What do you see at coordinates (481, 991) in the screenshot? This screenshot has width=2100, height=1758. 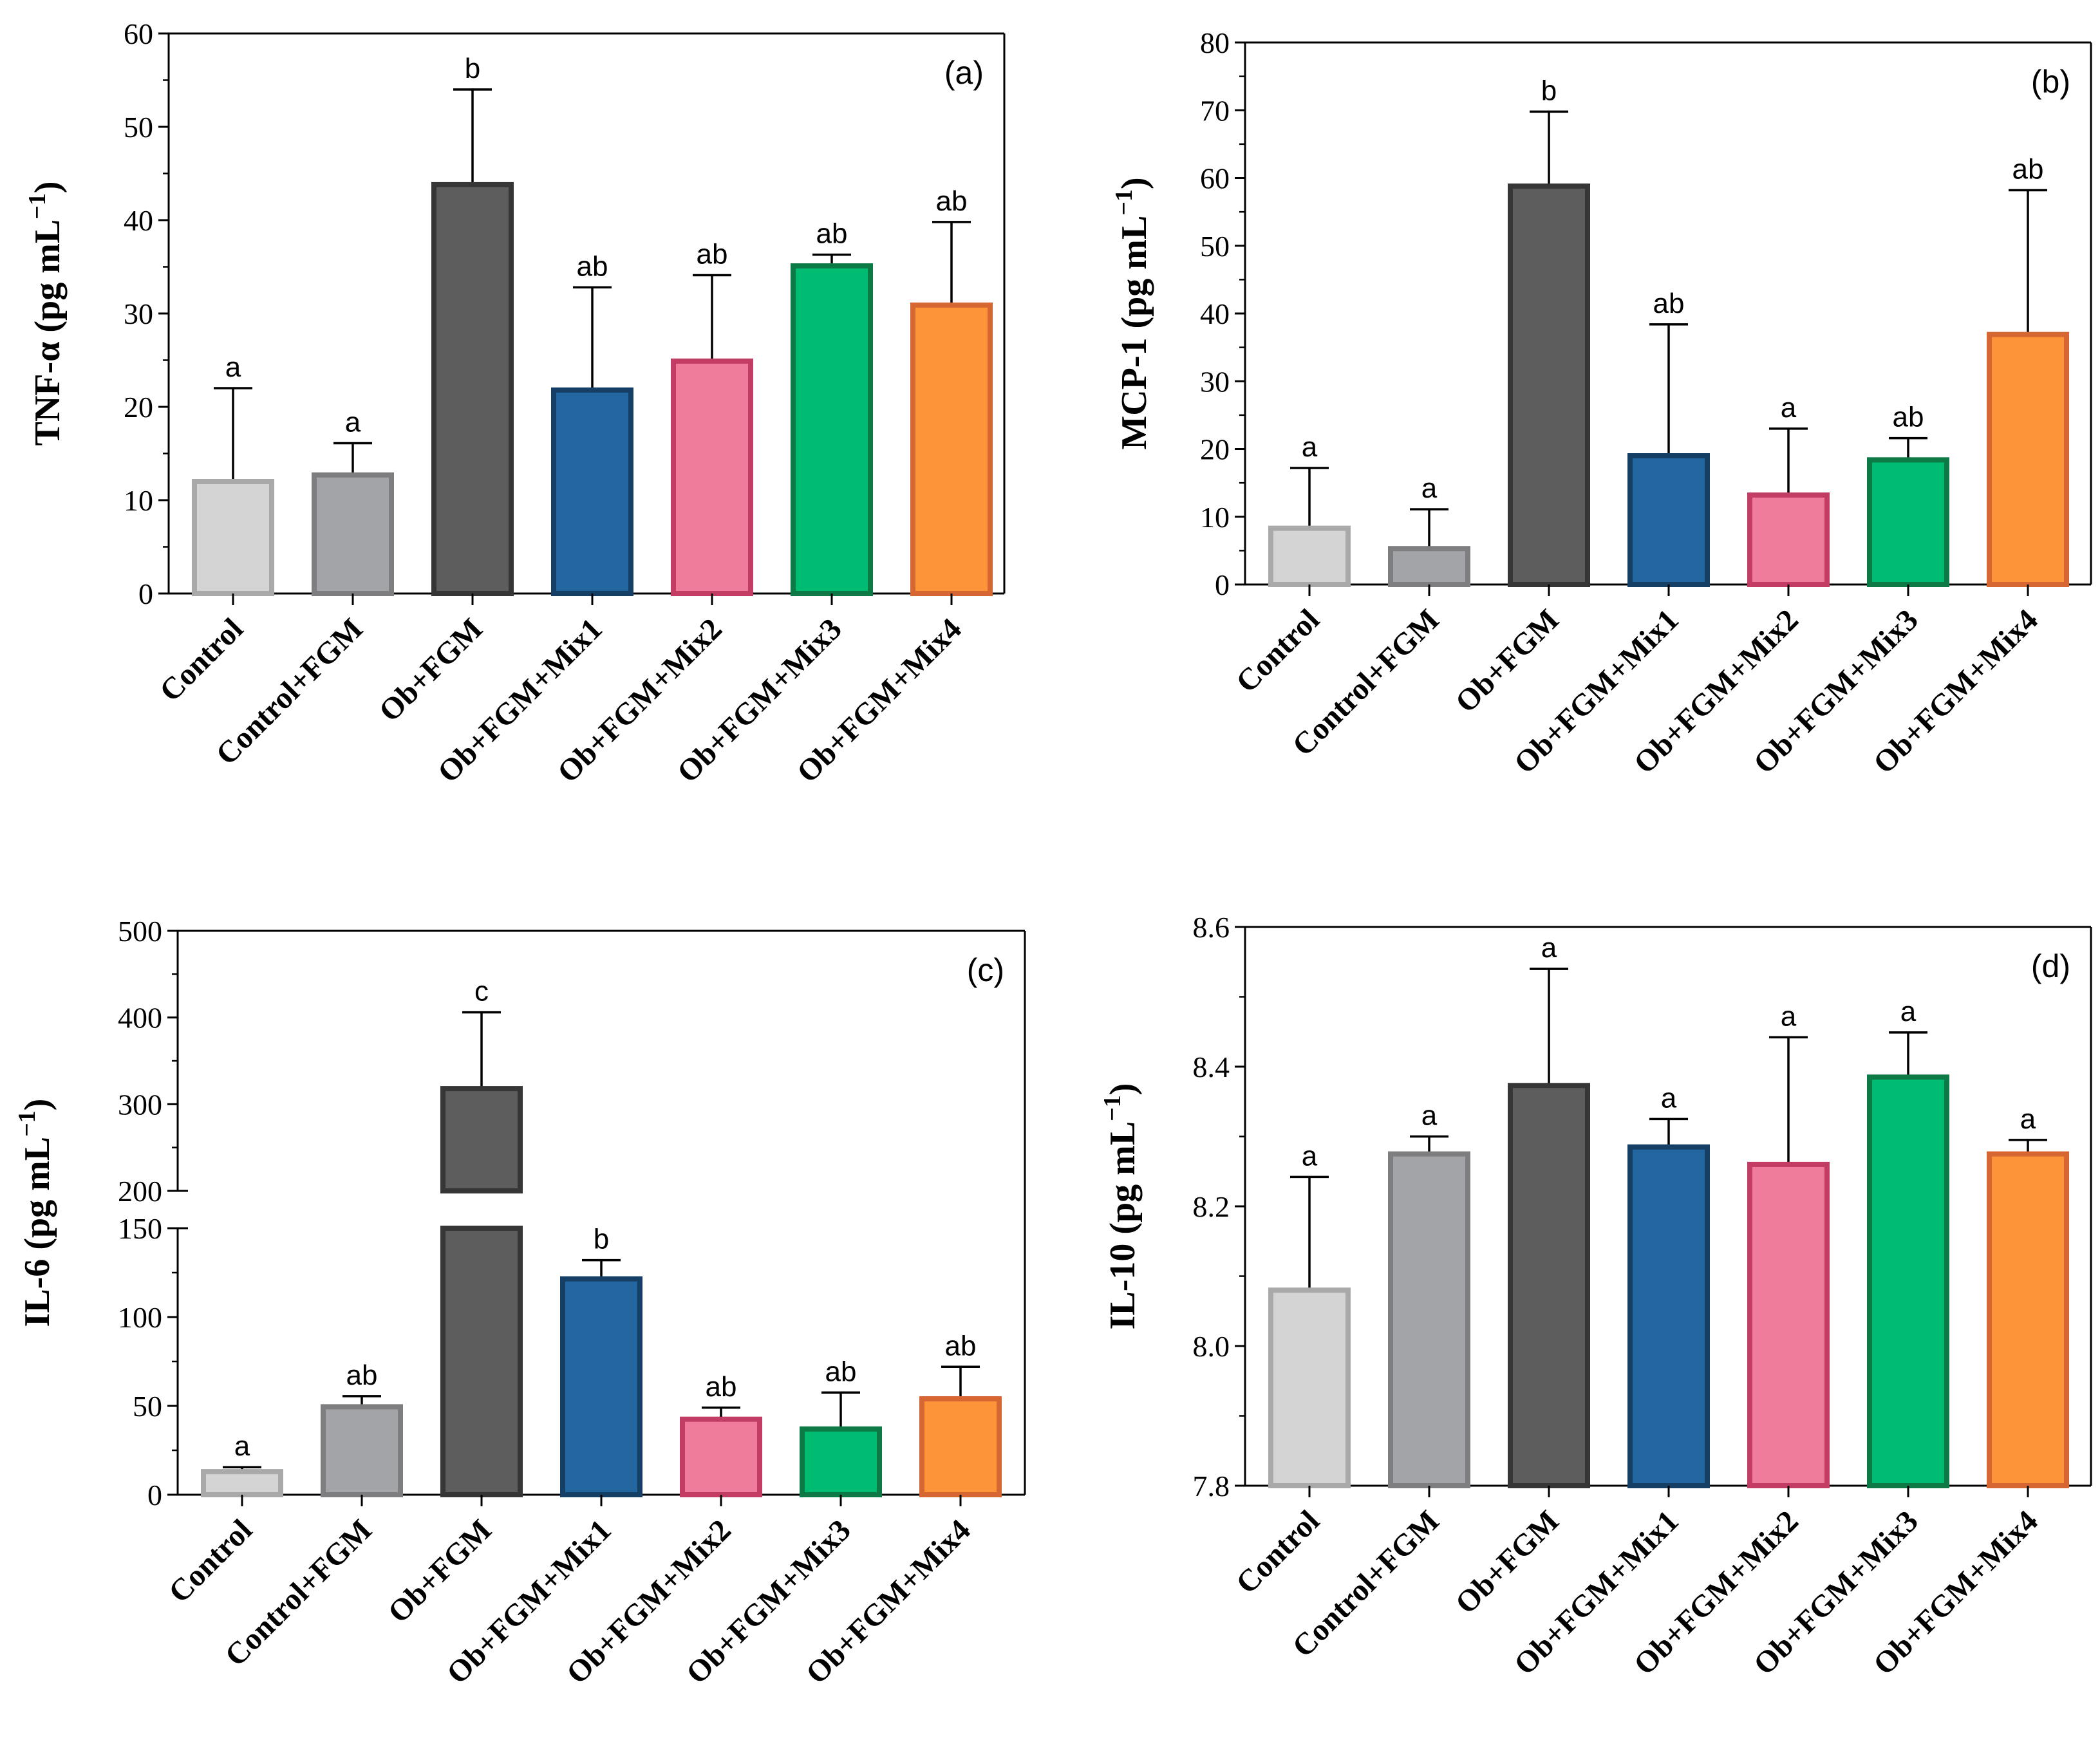 I see `significance-label: c` at bounding box center [481, 991].